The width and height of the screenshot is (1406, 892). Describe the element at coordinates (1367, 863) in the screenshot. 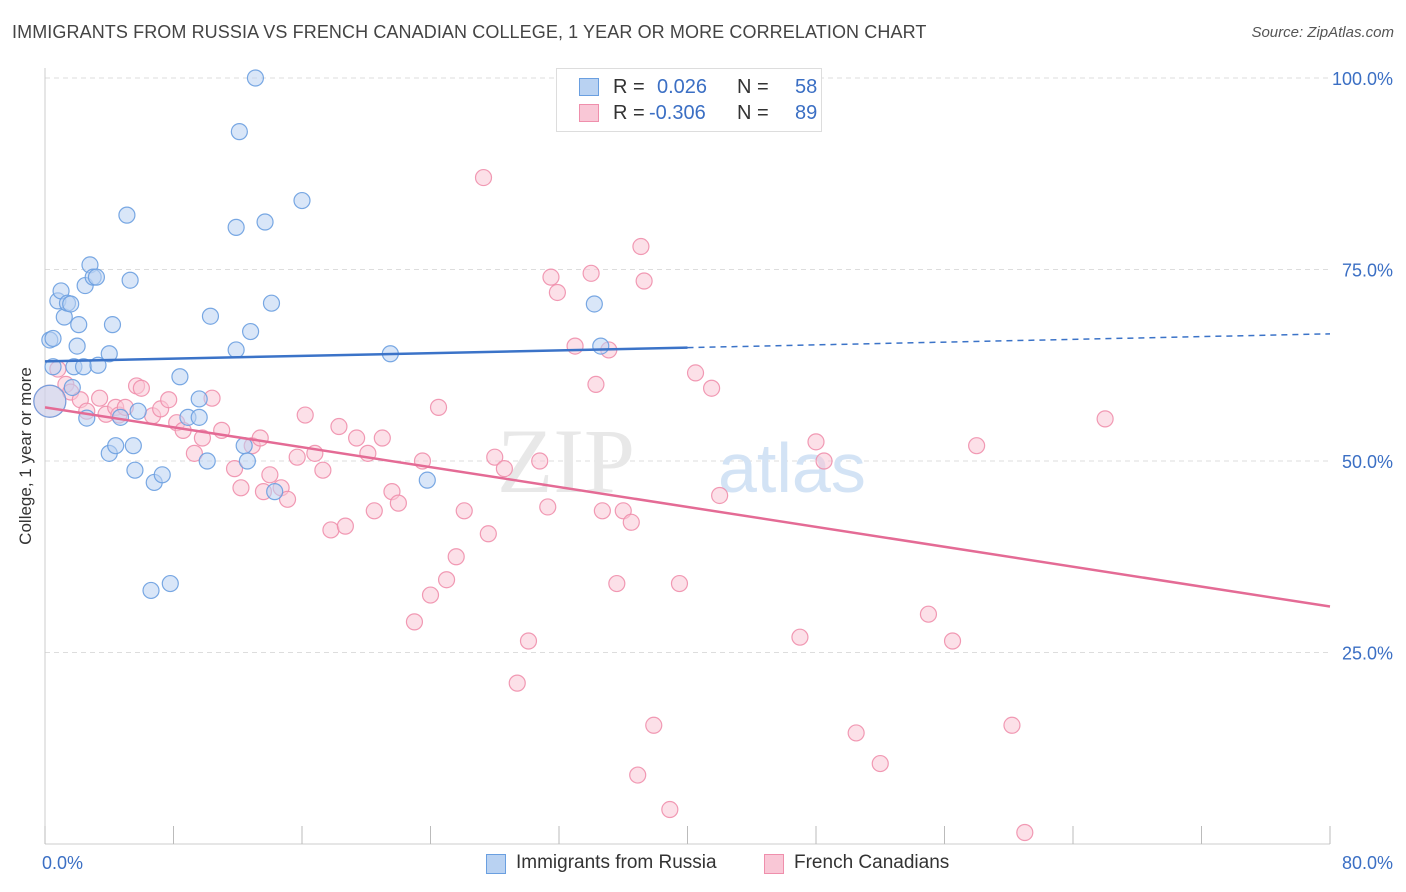

I see `x-tick-label: 80.0%` at that location.